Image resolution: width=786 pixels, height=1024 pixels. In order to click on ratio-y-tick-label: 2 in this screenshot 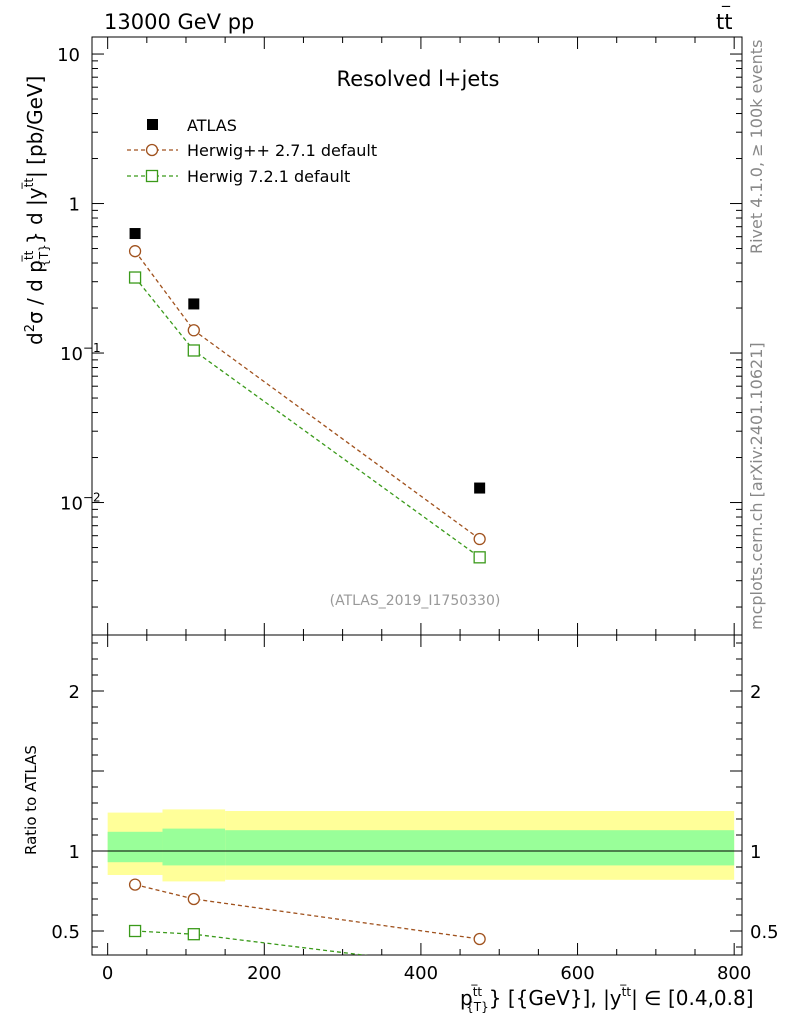, I will do `click(74, 692)`.